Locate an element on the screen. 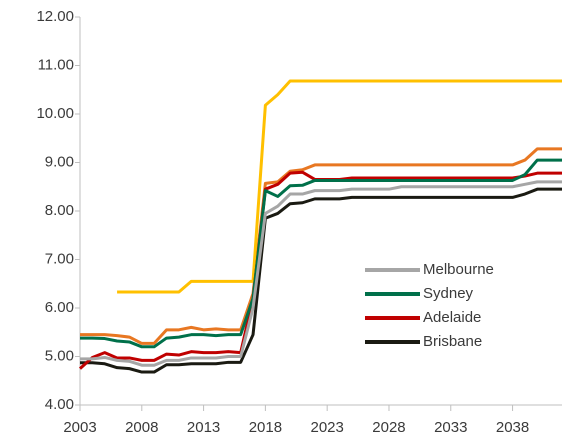 The image size is (566, 443). legend-label: Sydney is located at coordinates (448, 293).